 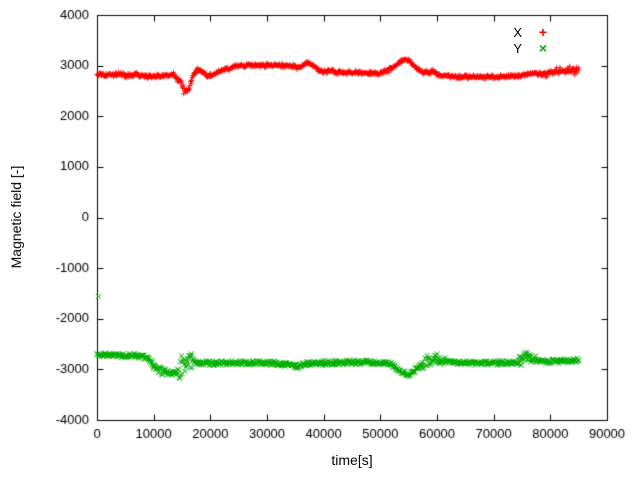 What do you see at coordinates (517, 32) in the screenshot?
I see `legend-label: X` at bounding box center [517, 32].